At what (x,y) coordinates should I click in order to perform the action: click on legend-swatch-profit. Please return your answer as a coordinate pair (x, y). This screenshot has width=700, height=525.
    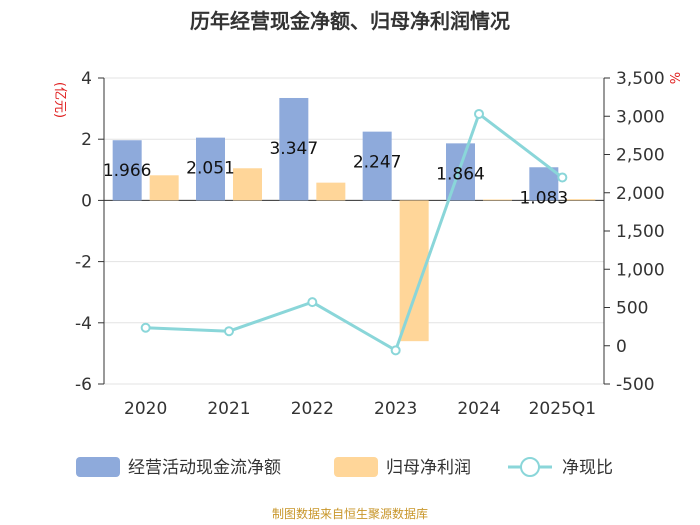
    Looking at the image, I should click on (356, 467).